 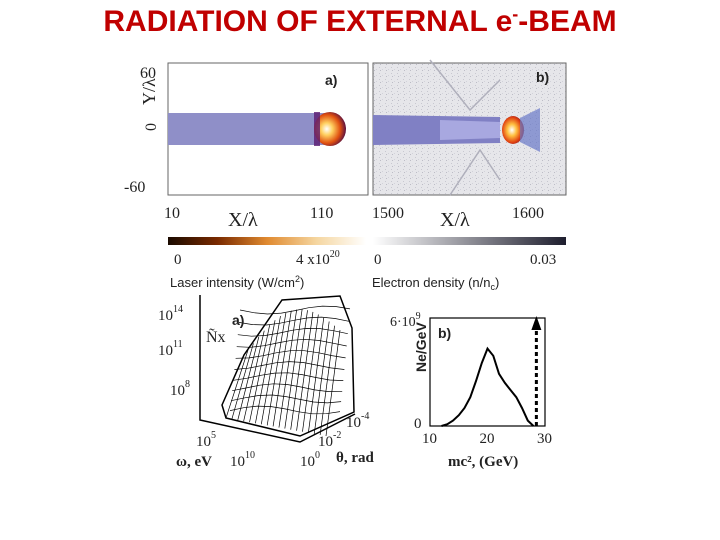 I want to click on panel-a: a) 60 0 -60 Y/λ 10 X/λ 110, so click(x=246, y=146).